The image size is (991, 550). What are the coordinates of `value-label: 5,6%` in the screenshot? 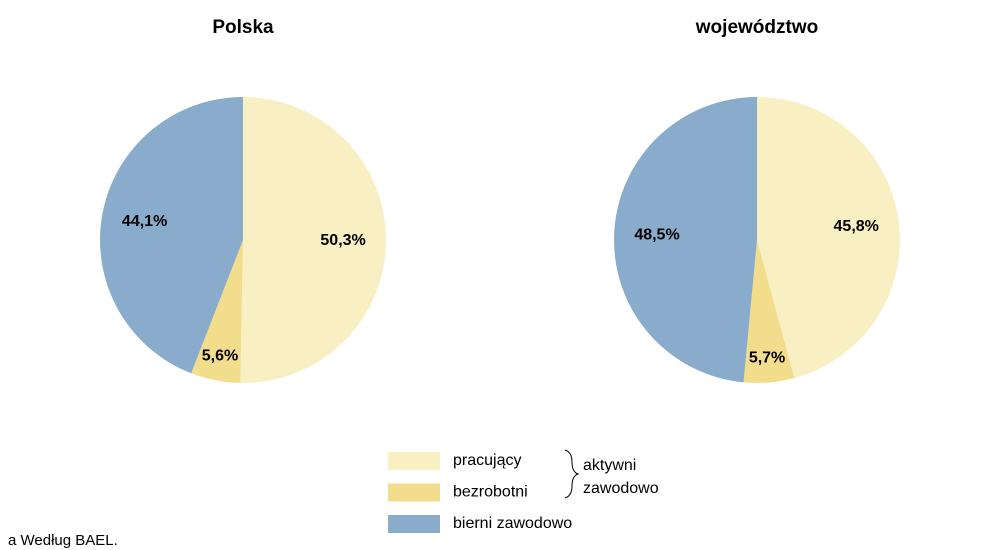 It's located at (220, 356).